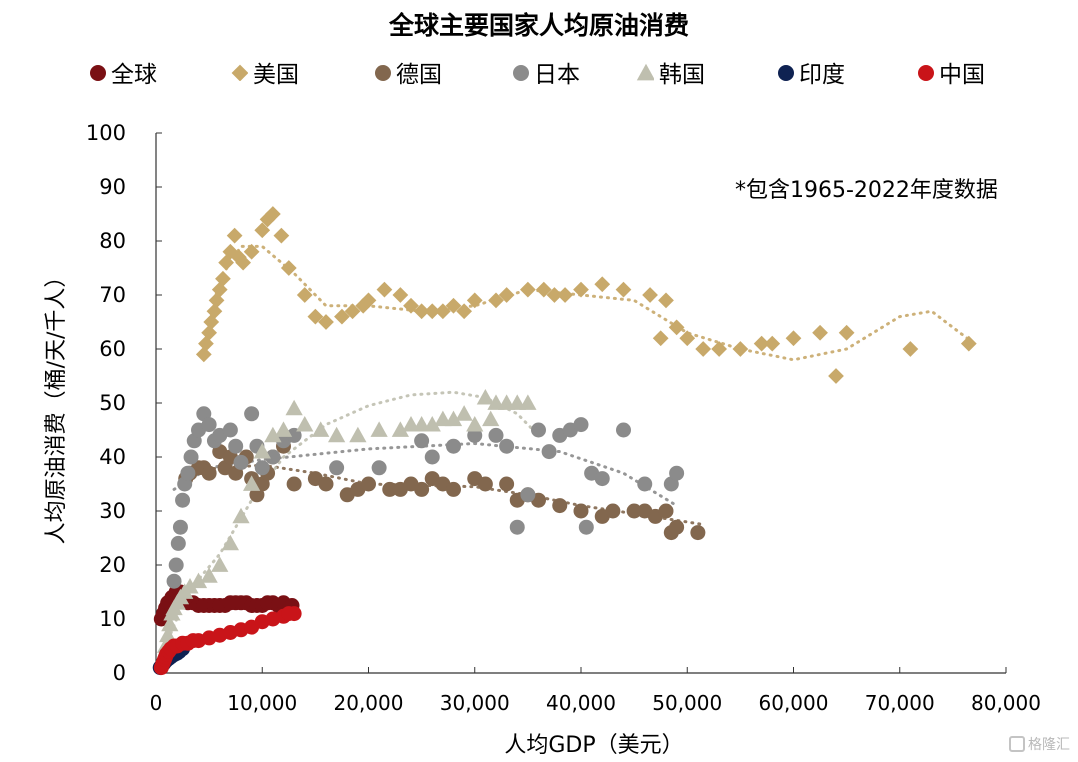 This screenshot has height=762, width=1078. I want to click on y-tick-label: 60, so click(112, 349).